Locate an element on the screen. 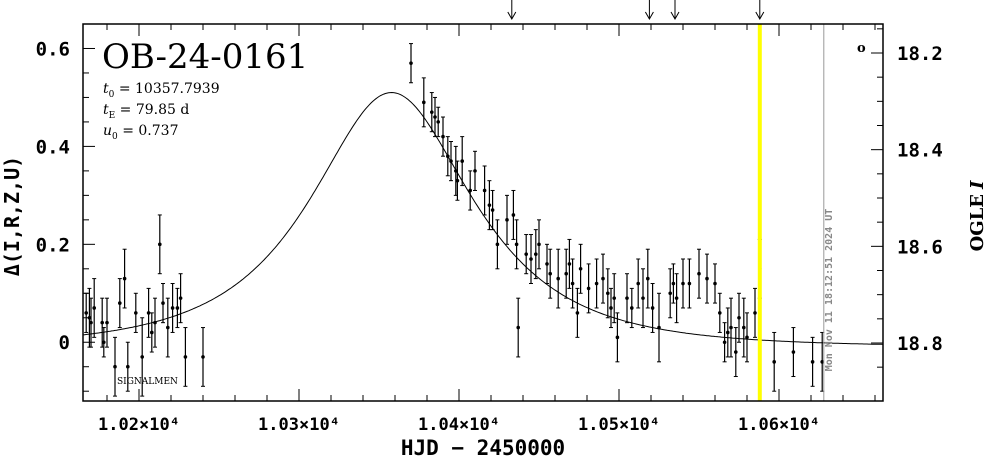 Image resolution: width=986 pixels, height=459 pixels. y-tick-label: 0 is located at coordinates (64, 343).